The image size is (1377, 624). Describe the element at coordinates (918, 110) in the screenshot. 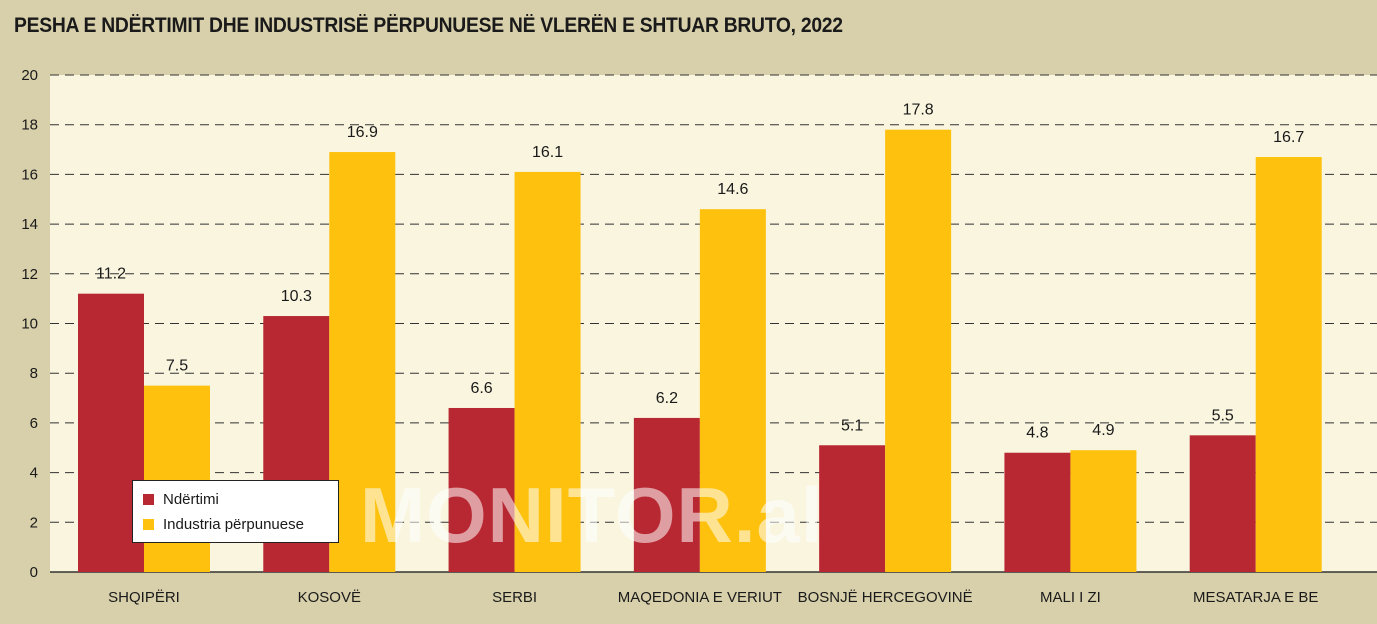

I see `data-label: 17.8` at that location.